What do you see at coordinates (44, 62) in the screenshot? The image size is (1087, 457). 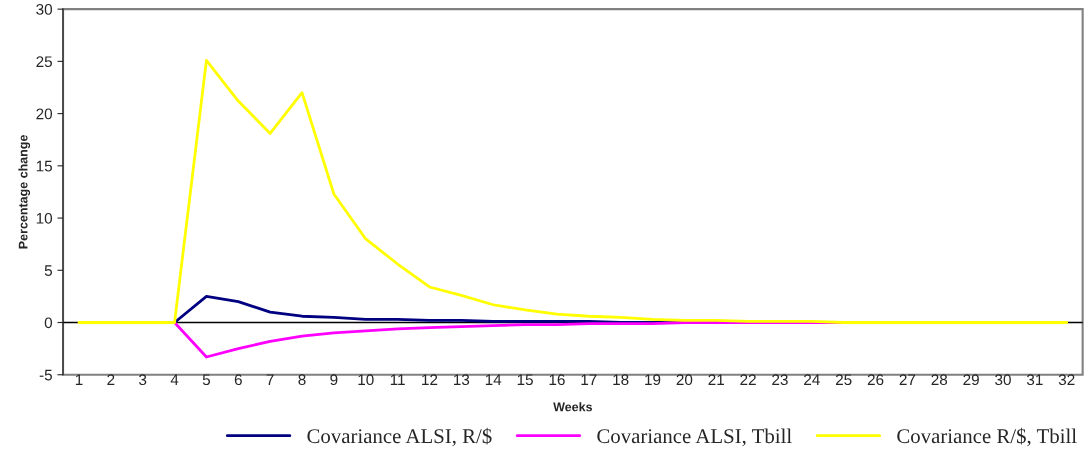 I see `y-tick-label: 25` at bounding box center [44, 62].